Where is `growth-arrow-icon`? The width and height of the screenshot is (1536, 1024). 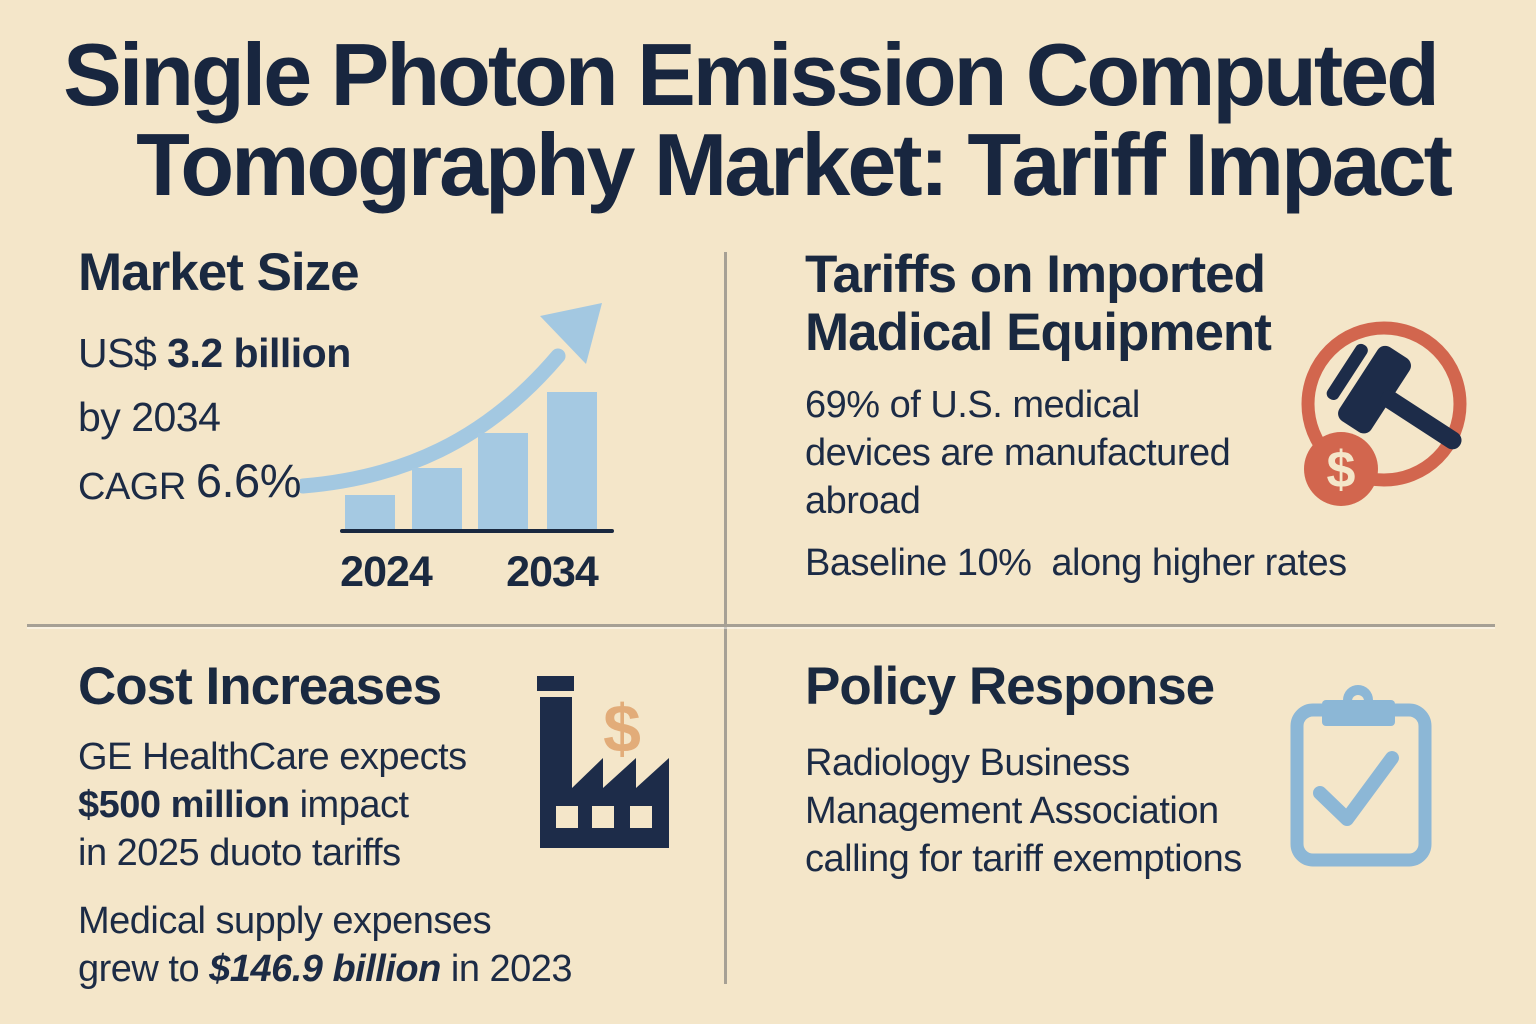
growth-arrow-icon is located at coordinates (451, 398).